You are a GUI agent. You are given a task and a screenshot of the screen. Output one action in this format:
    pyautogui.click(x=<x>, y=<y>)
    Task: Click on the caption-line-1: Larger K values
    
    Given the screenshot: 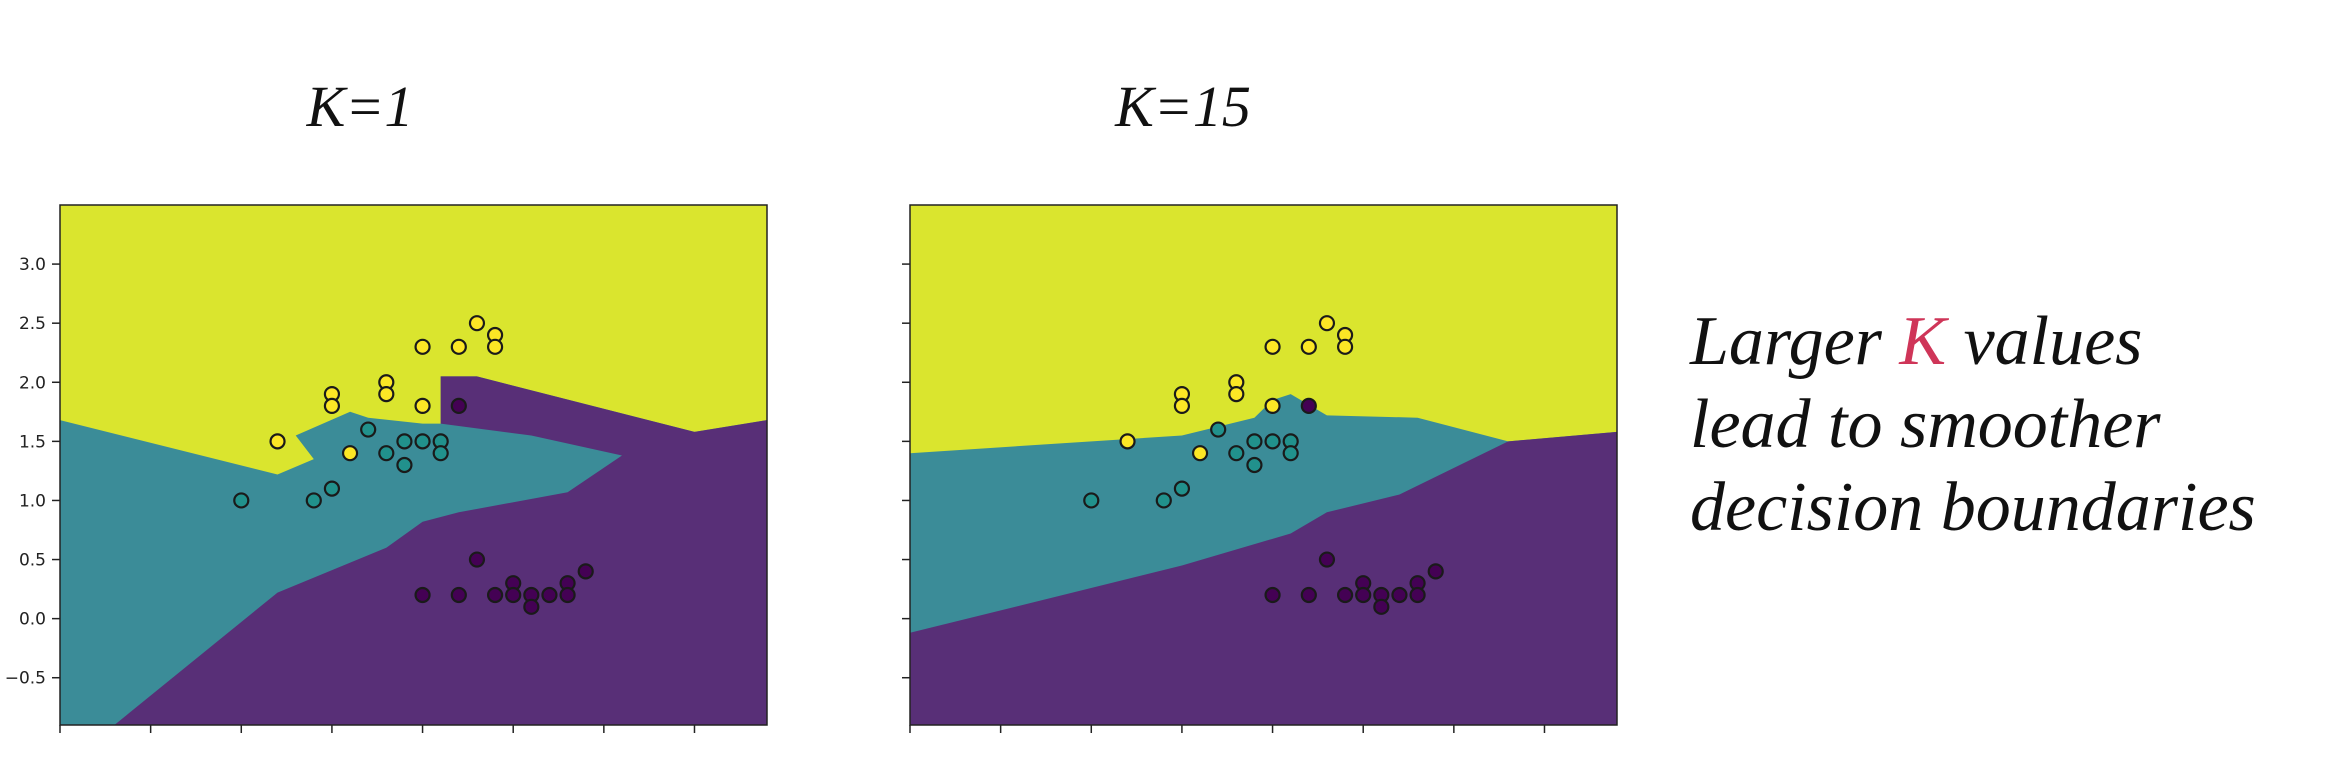 What is the action you would take?
    pyautogui.click(x=2010, y=341)
    